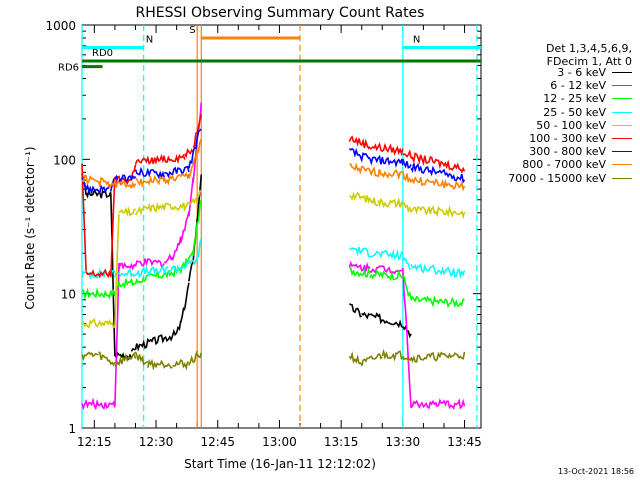 This screenshot has width=640, height=480. I want to click on legend-item: 300 - 800 keV, so click(580, 151).